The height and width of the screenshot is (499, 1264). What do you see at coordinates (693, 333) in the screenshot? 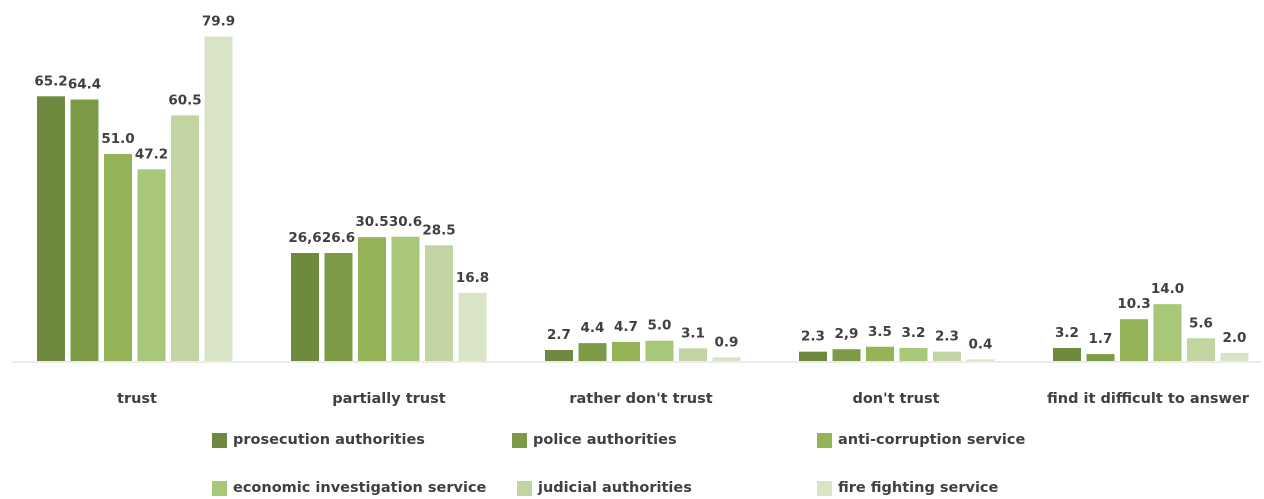
I see `data-label: 3.1` at bounding box center [693, 333].